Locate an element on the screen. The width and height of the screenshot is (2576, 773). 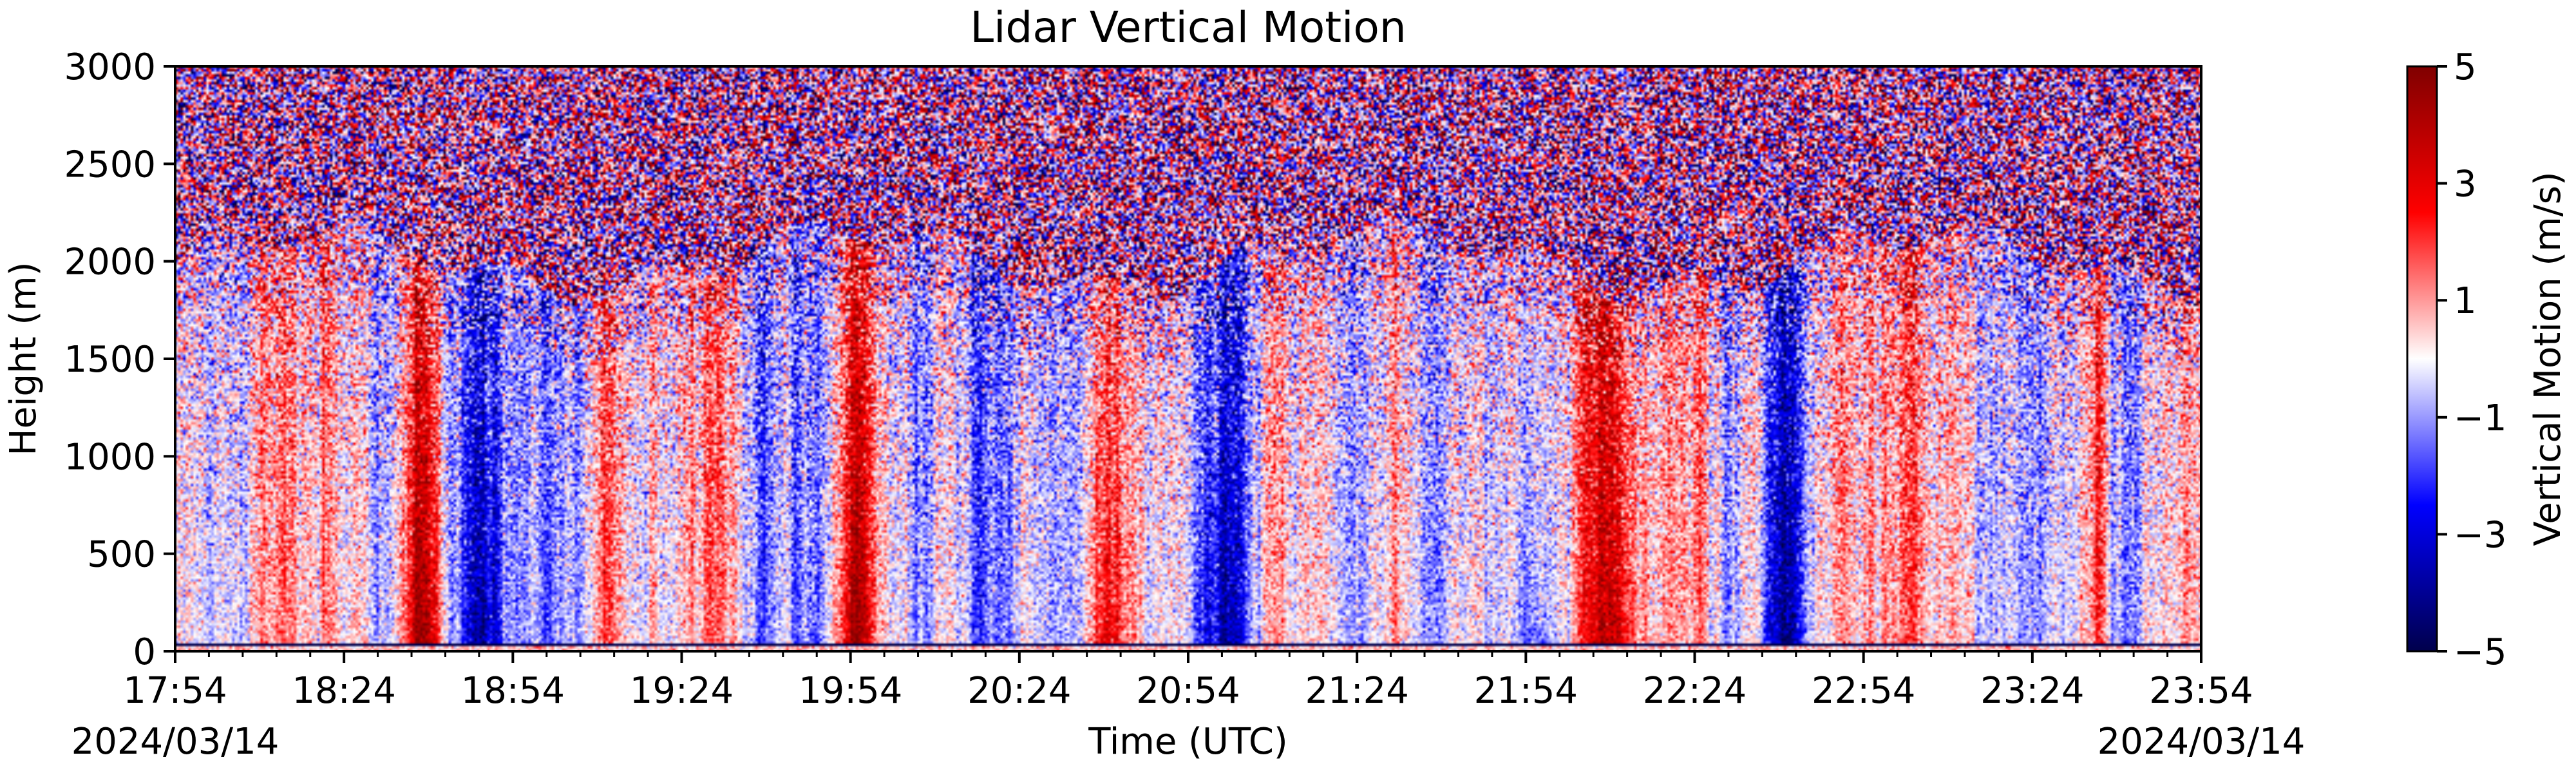
x-tick-label: 21:54 is located at coordinates (1526, 691).